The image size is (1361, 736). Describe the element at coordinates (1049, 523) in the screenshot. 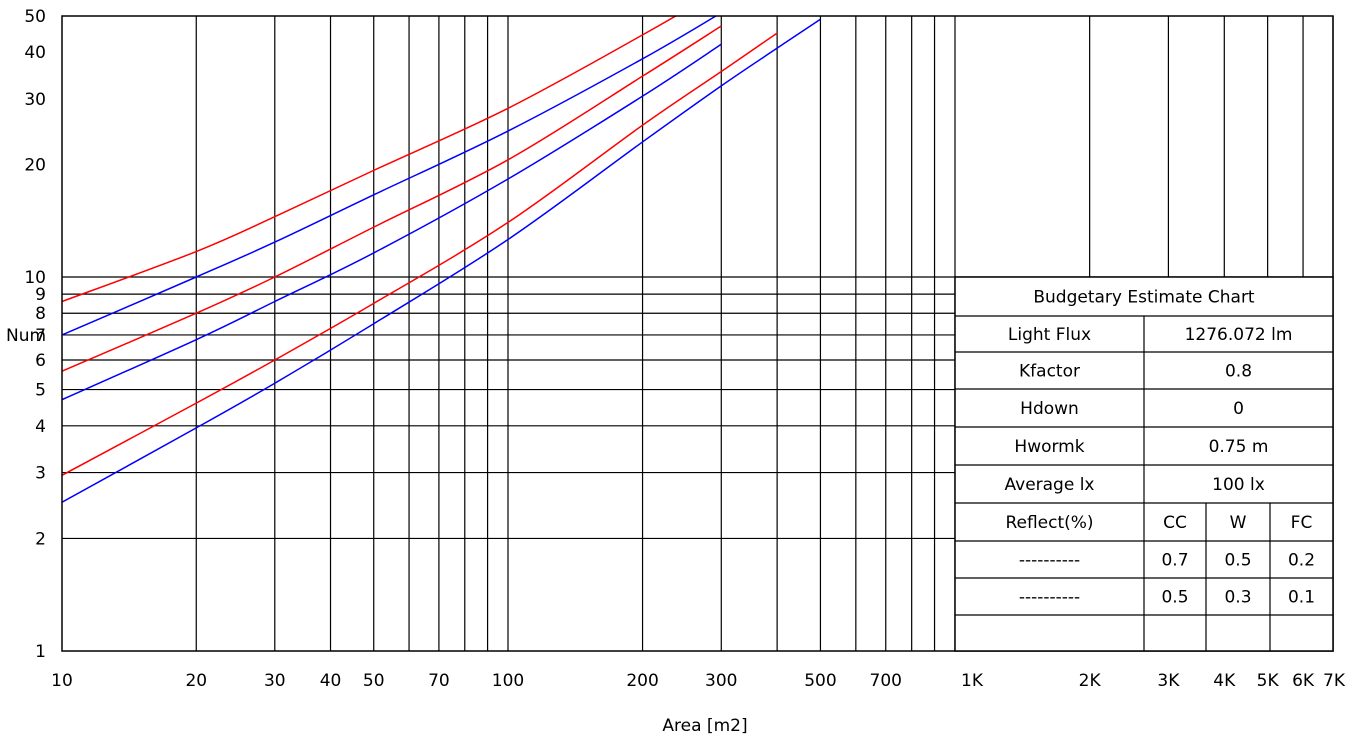

I see `reflect-header-label: Reflect(%)` at that location.